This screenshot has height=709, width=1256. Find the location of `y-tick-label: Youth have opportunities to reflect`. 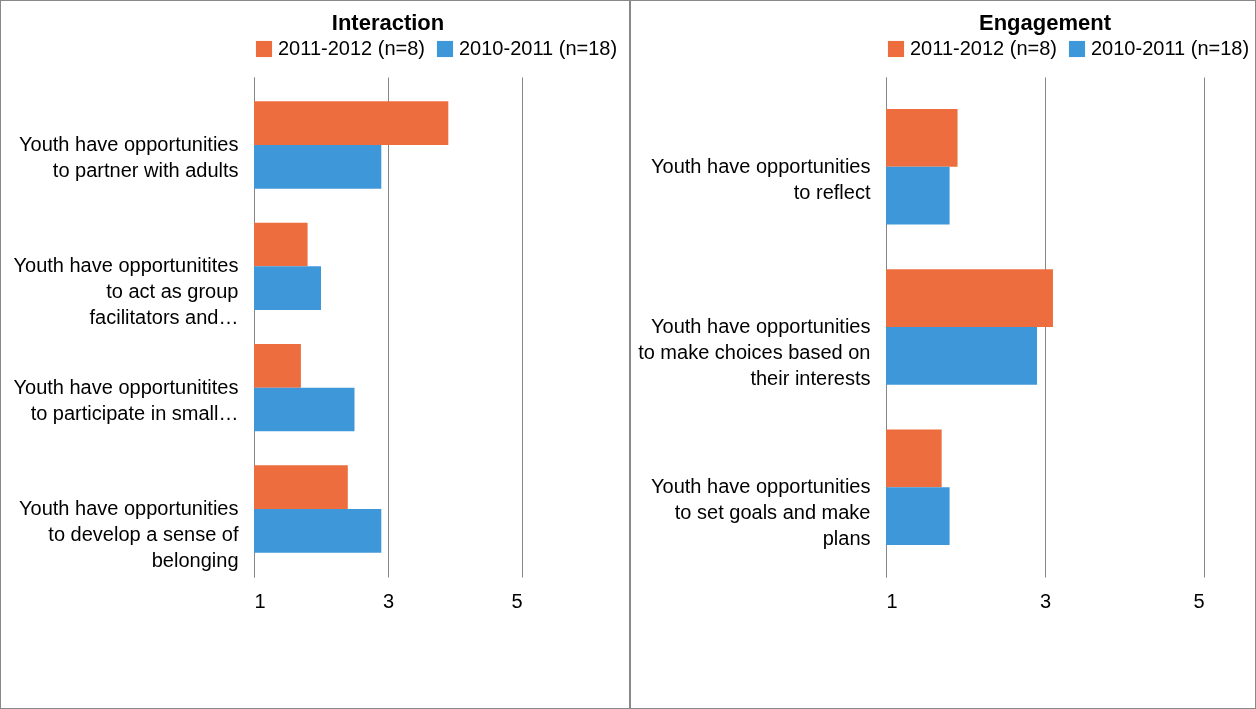

y-tick-label: Youth have opportunities to reflect is located at coordinates (760, 178).